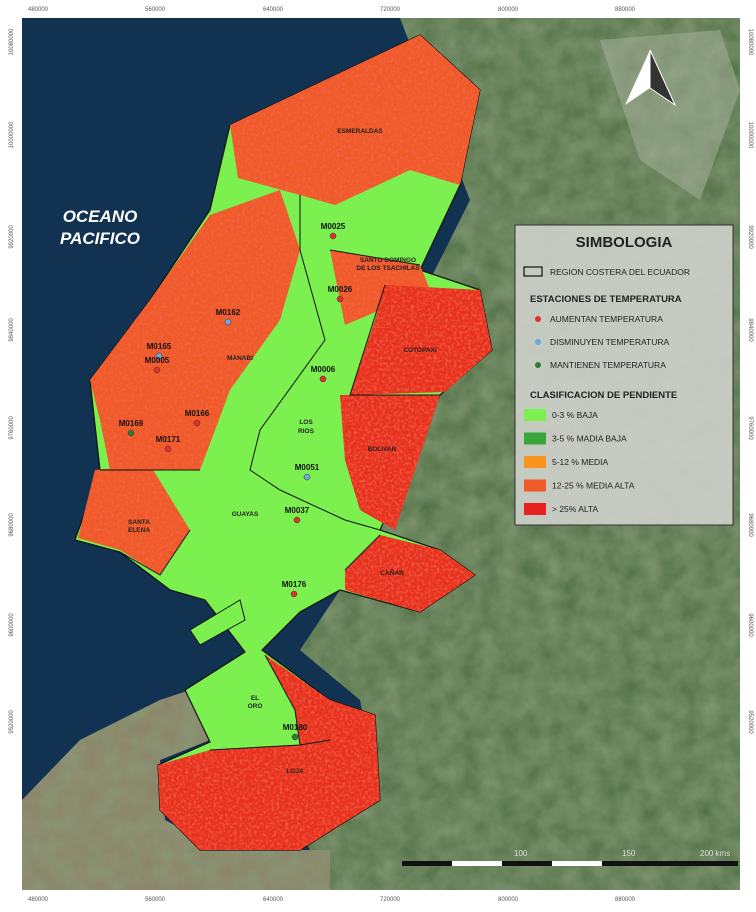 The image size is (756, 912). I want to click on station-label: M0162, so click(228, 312).